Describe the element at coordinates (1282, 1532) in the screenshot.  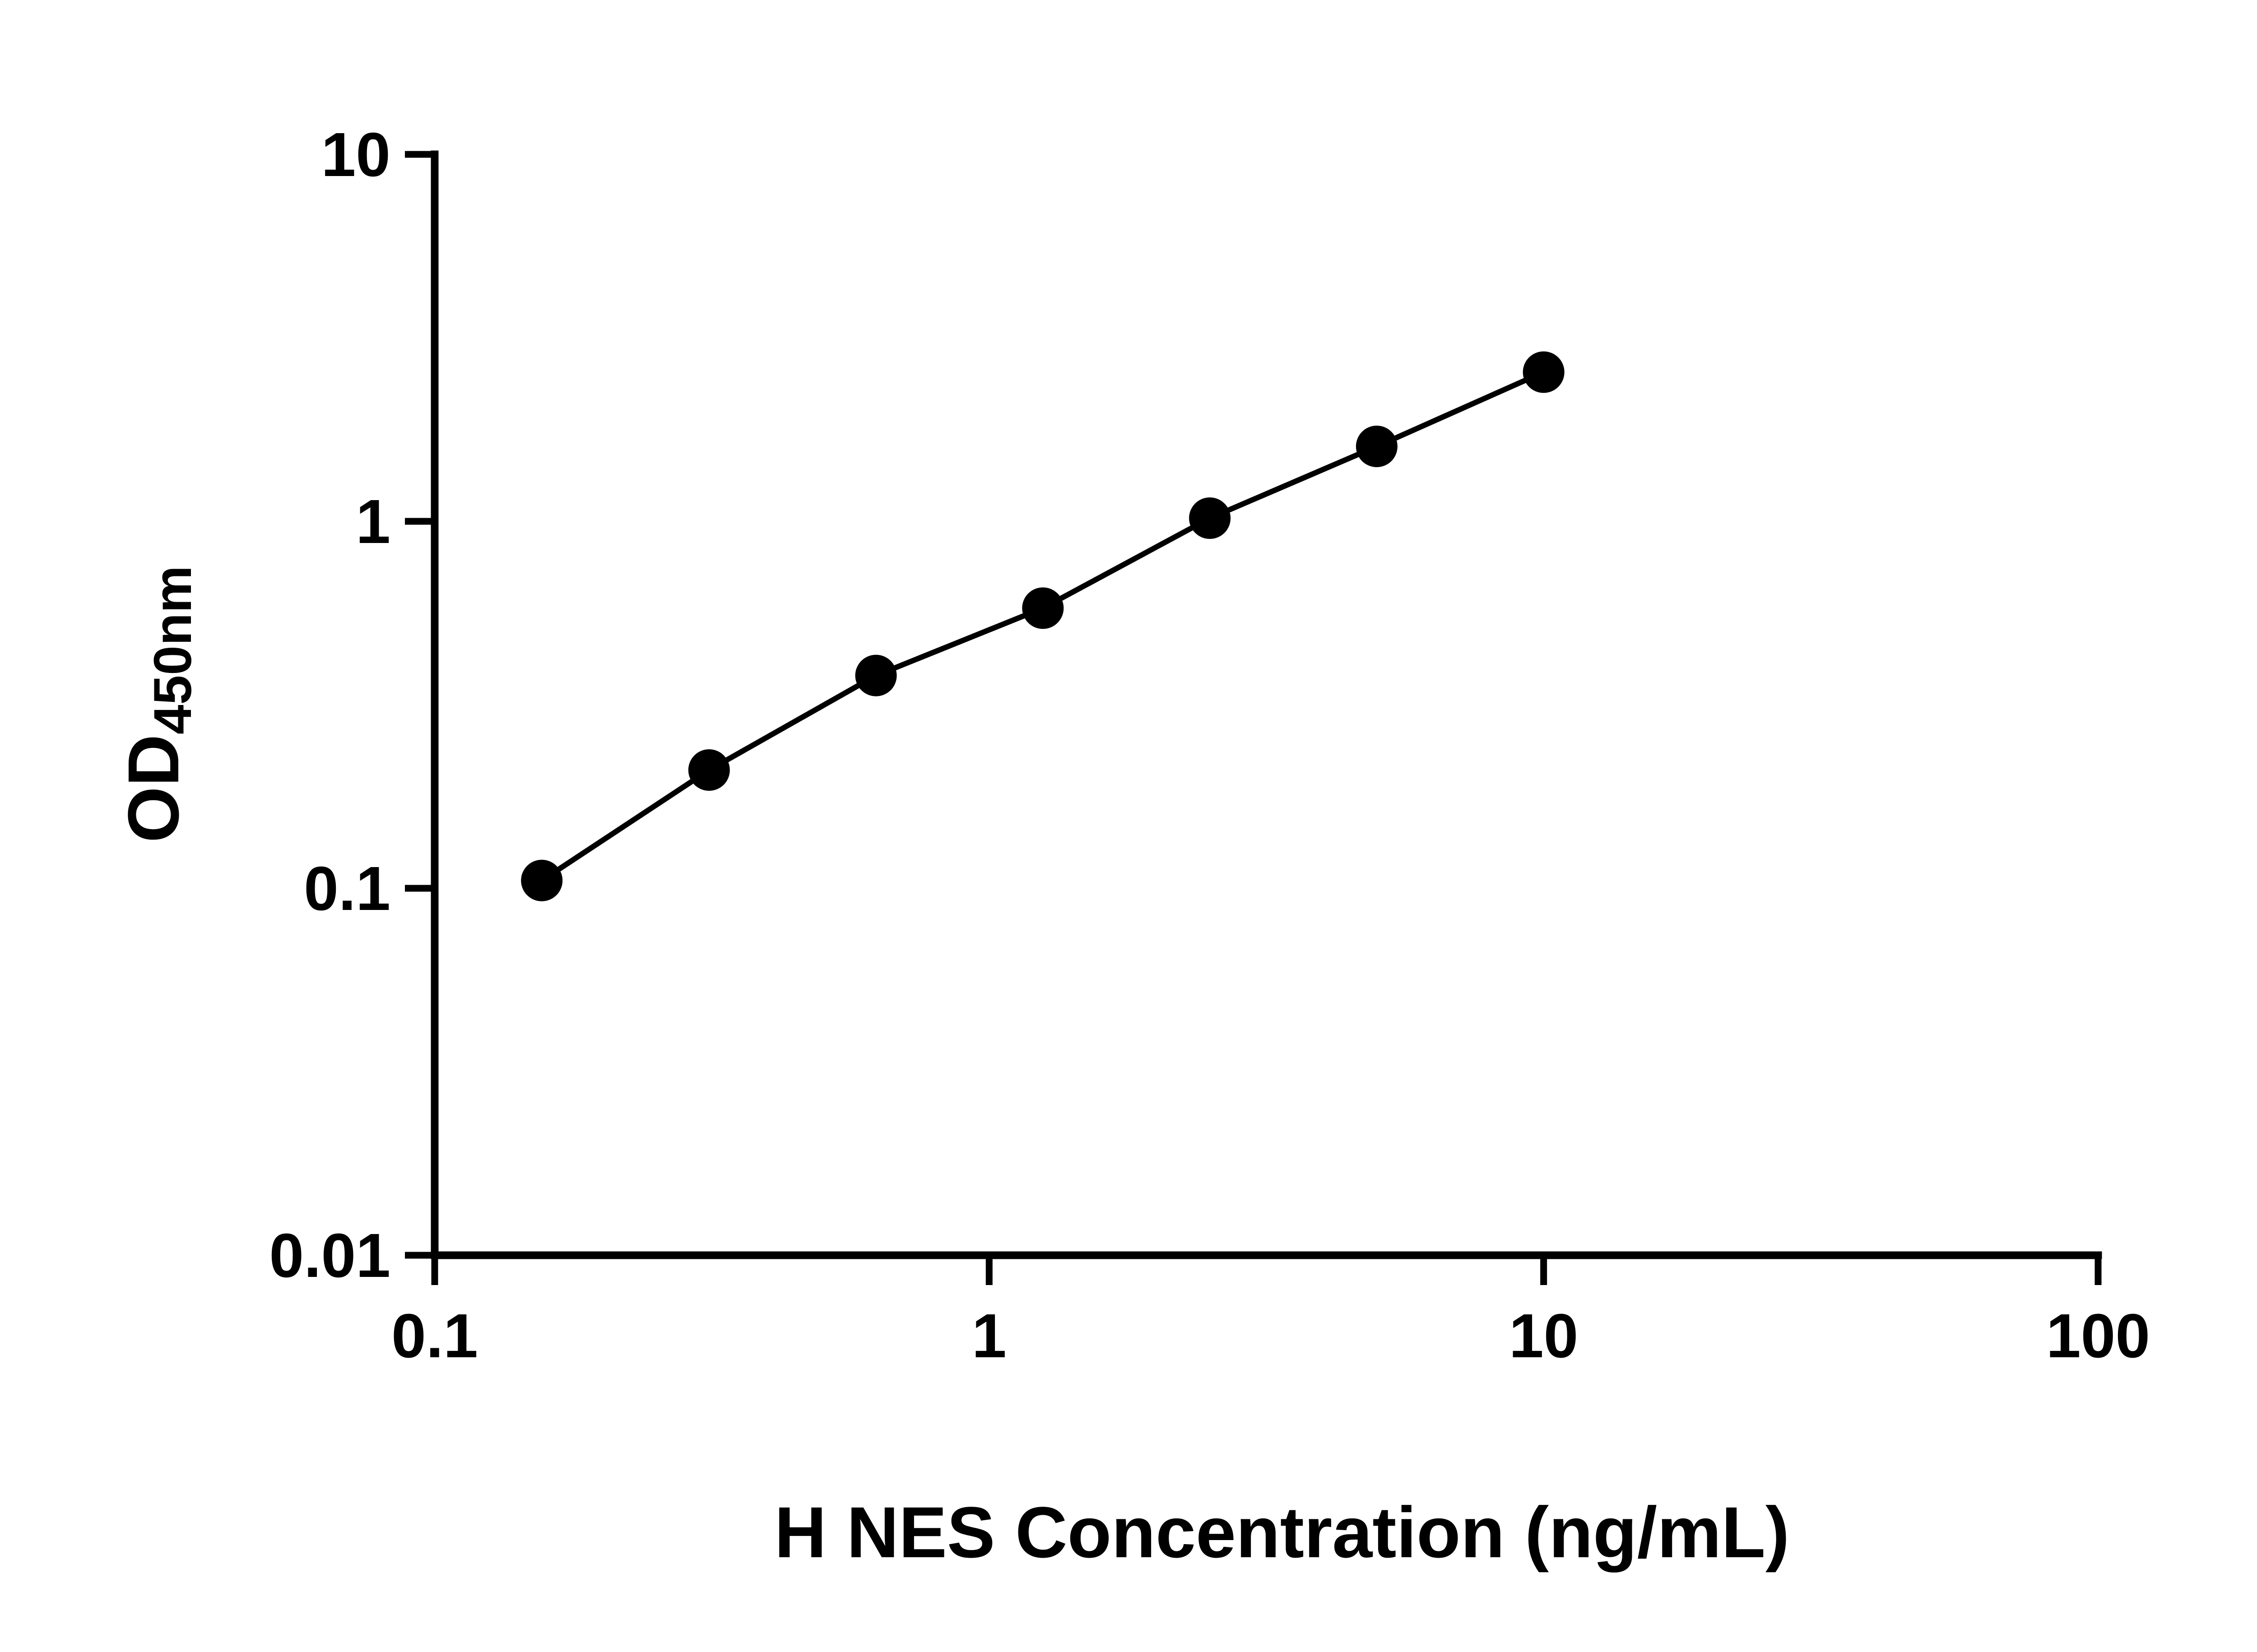
I see `x-axis-title: H NES Concentration (ng/mL)` at that location.